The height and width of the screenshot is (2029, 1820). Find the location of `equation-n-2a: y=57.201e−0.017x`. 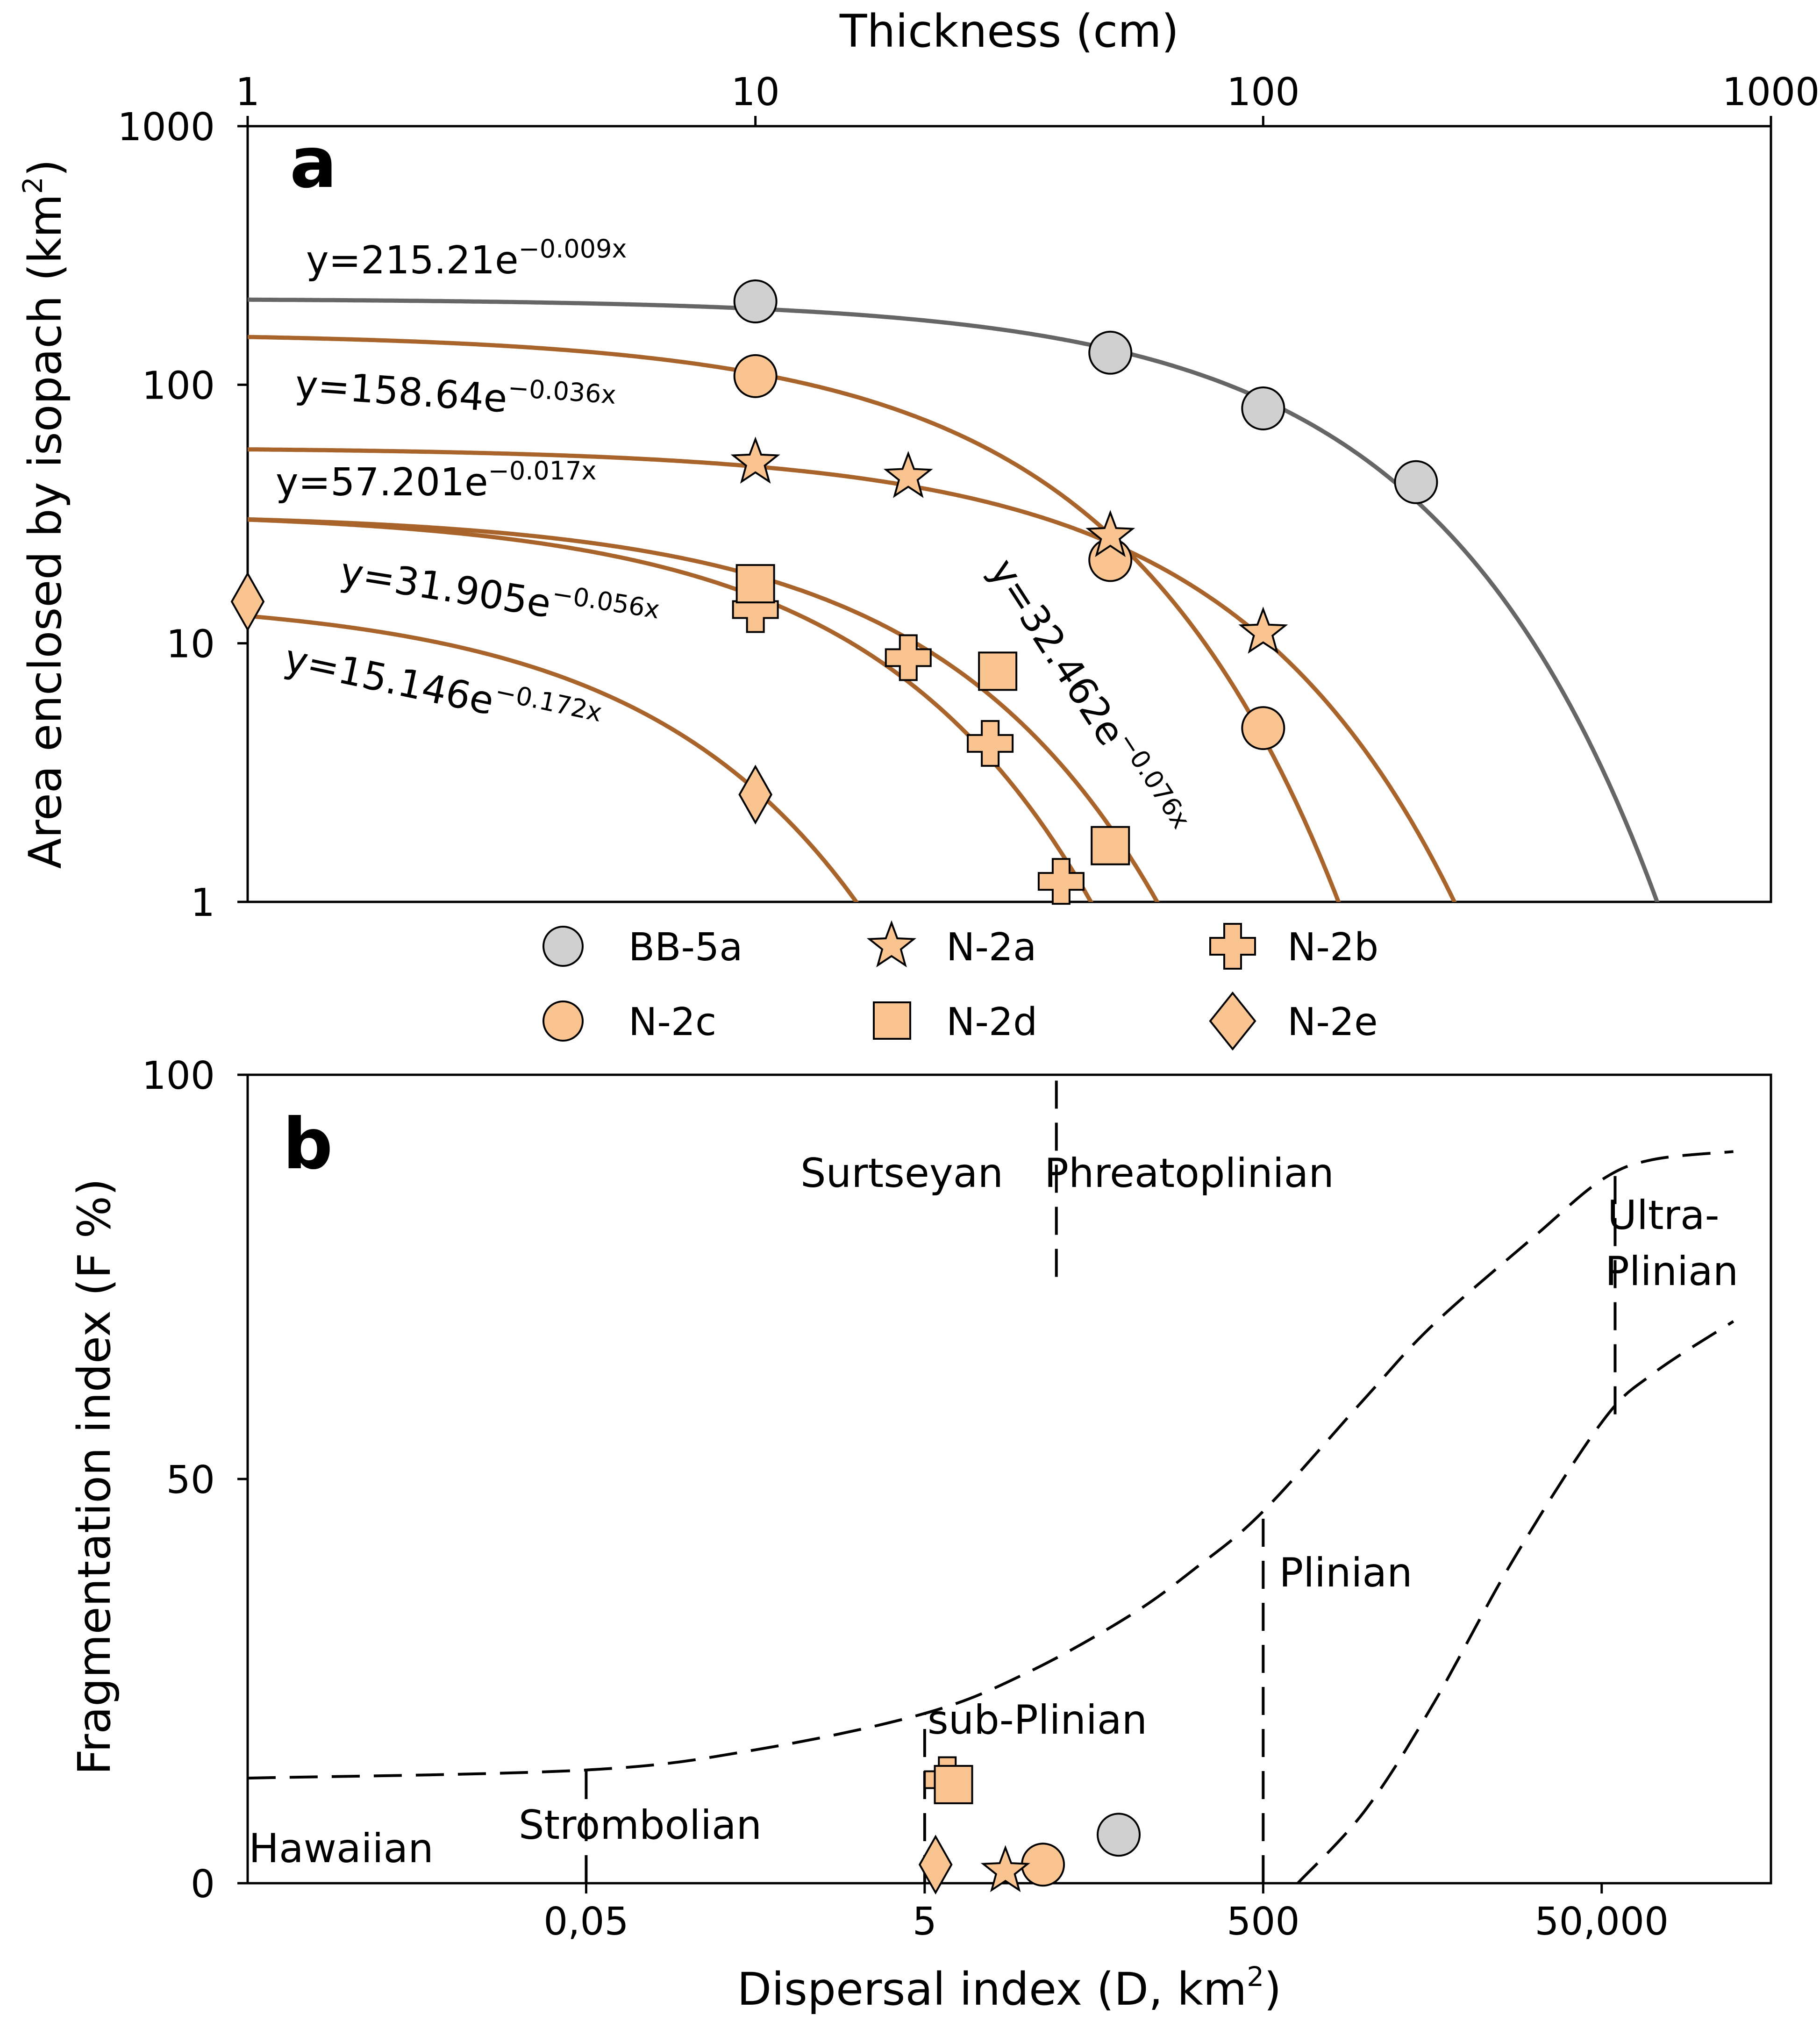

equation-n-2a: y=57.201e−0.017x is located at coordinates (436, 480).